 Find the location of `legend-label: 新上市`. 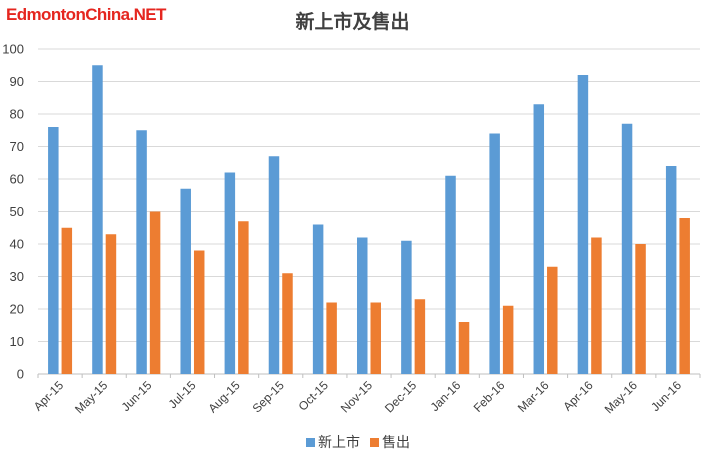

legend-label: 新上市 is located at coordinates (339, 442).